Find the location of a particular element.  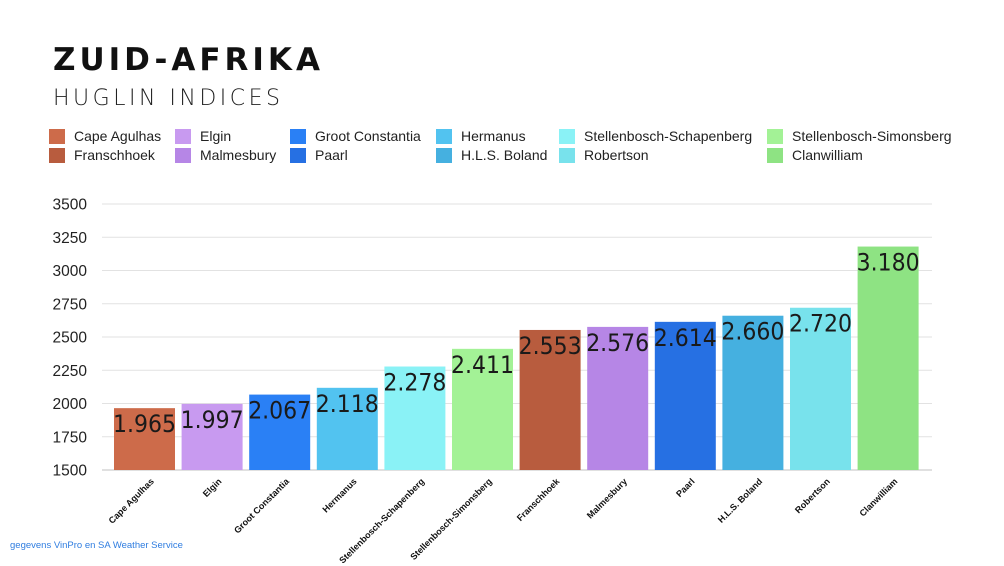

legend-item: Malmesbury is located at coordinates (225, 155).